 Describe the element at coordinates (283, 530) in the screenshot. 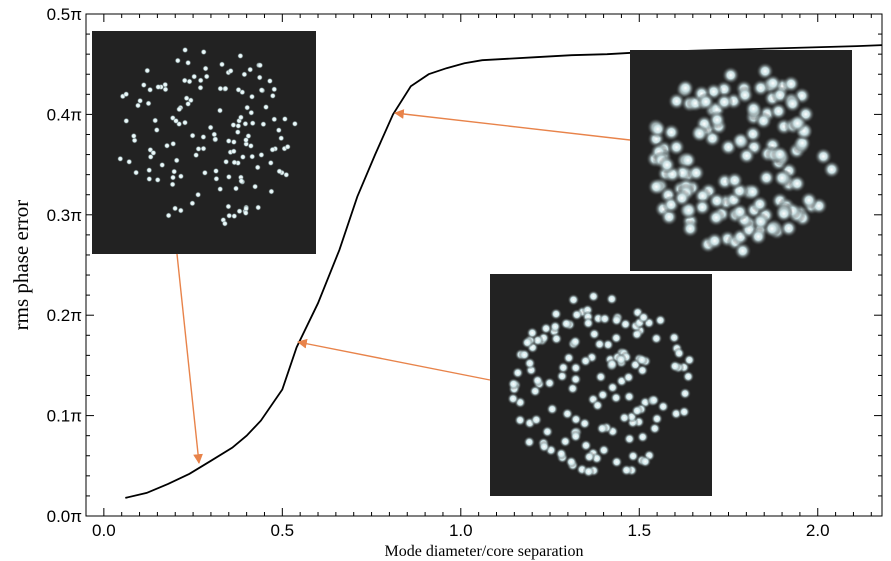

I see `x-tick-label: 0.5` at that location.